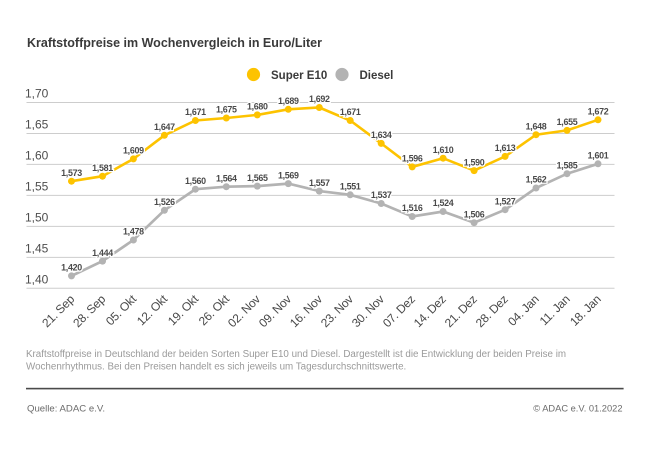 This screenshot has height=456, width=650. What do you see at coordinates (37, 218) in the screenshot?
I see `svg-text: 1,50` at bounding box center [37, 218].